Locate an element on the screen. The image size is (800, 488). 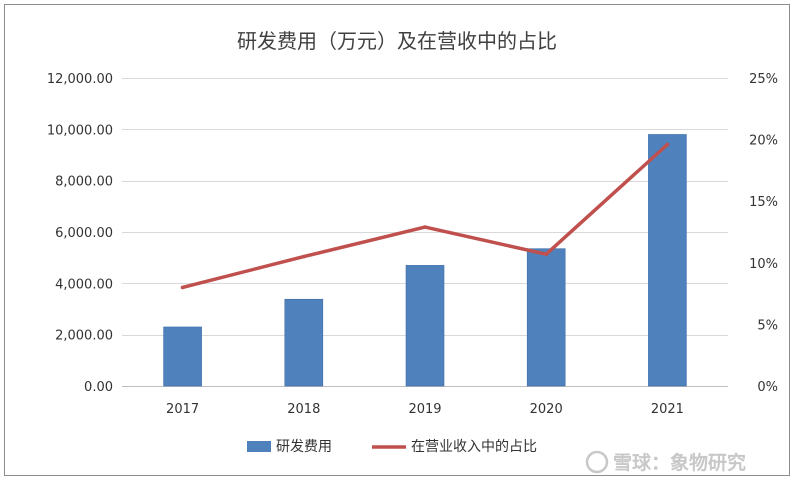
right-axis-tick-label: 15% is located at coordinates (763, 202).